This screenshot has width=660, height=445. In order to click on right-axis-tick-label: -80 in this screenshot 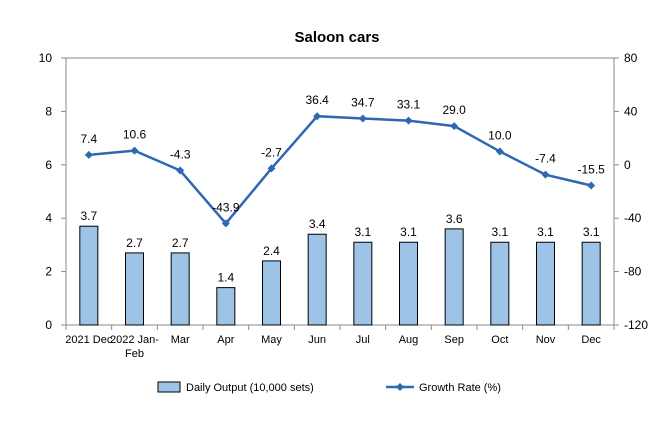, I will do `click(633, 272)`.